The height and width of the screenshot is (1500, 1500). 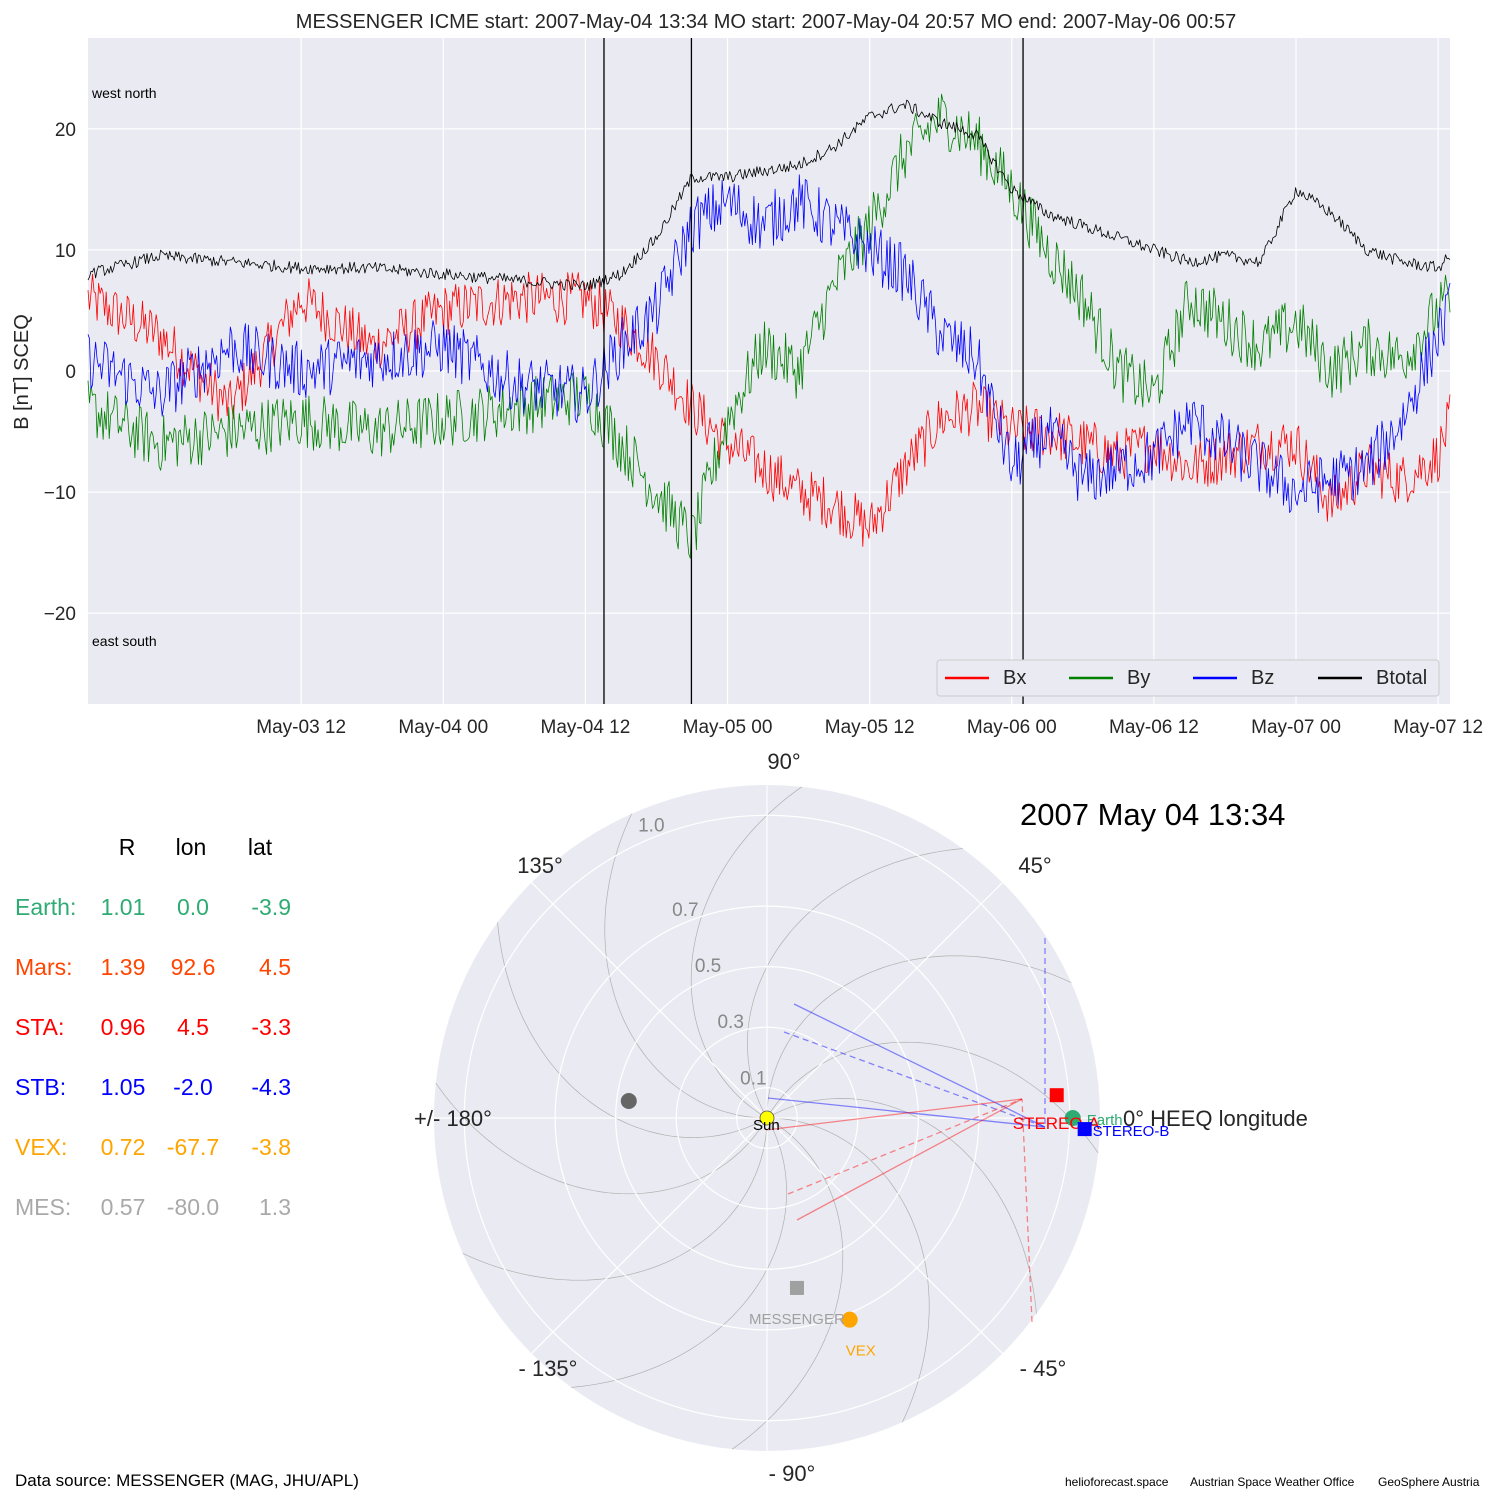 What do you see at coordinates (193, 1207) in the screenshot?
I see `table-cell-lon: -80.0` at bounding box center [193, 1207].